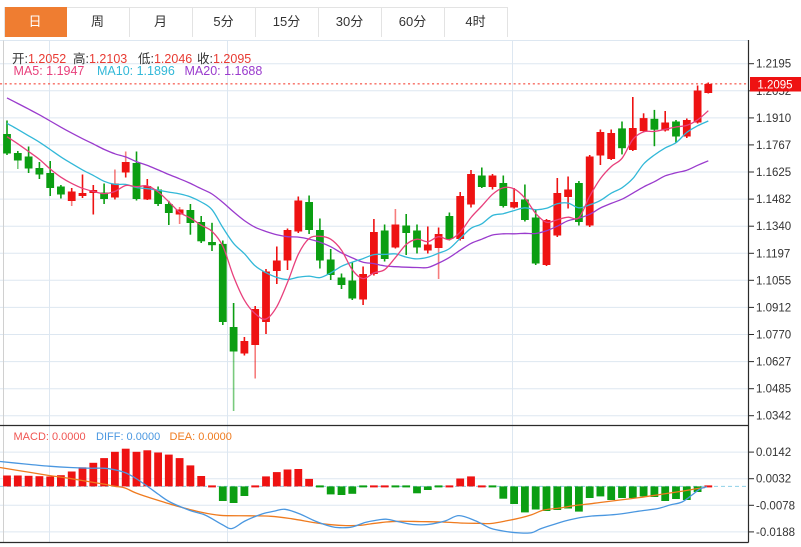 The width and height of the screenshot is (801, 547). Describe the element at coordinates (773, 119) in the screenshot. I see `svg-text: 1.1910` at that location.